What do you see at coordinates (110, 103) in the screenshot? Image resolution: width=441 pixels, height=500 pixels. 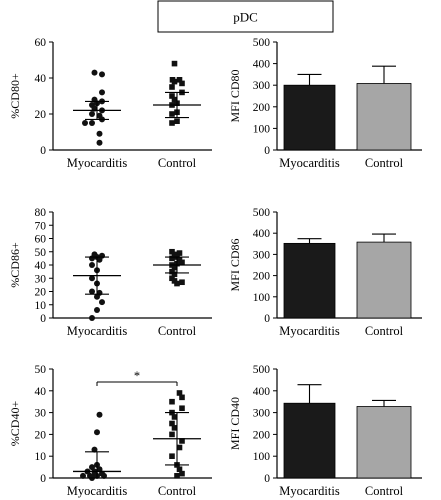 I see `scatter-panel-1: 0 20 40 60 %CD80+ Myocarditis Control` at bounding box center [110, 103].